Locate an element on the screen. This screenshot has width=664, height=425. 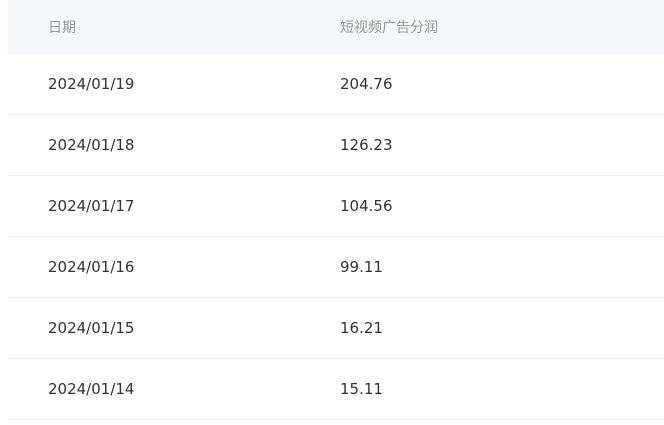
revenue-cell: 15.11 is located at coordinates (361, 389).